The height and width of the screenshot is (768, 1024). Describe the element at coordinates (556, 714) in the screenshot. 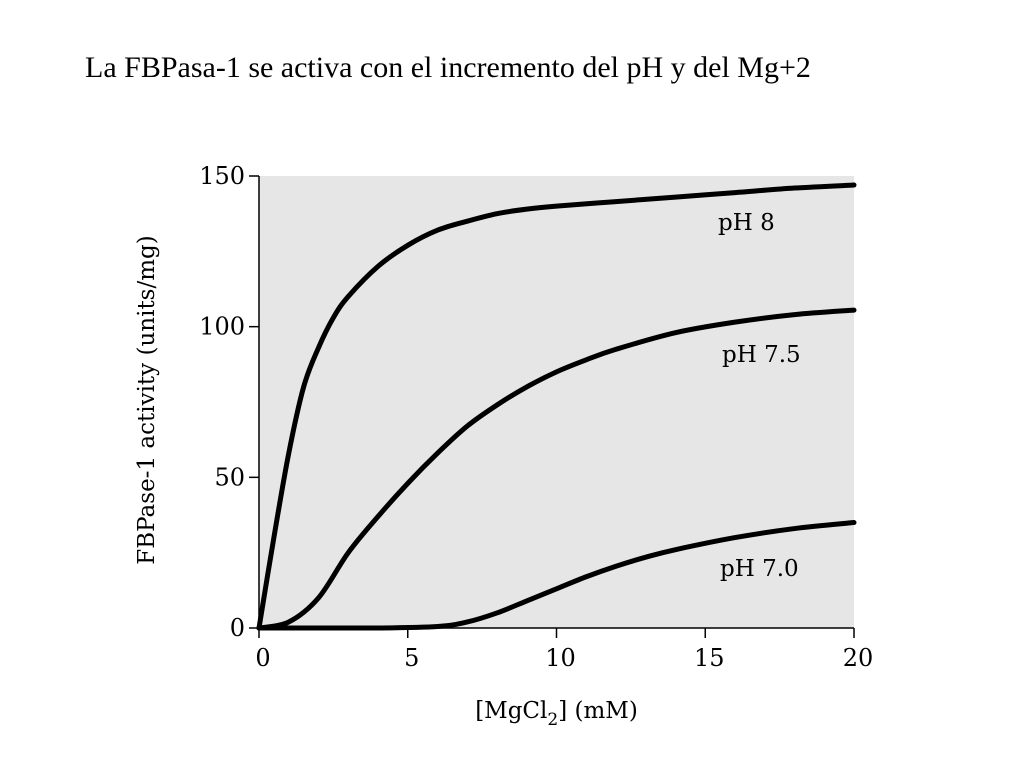

I see `x-axis-title: [MgCl2] (mM)` at that location.